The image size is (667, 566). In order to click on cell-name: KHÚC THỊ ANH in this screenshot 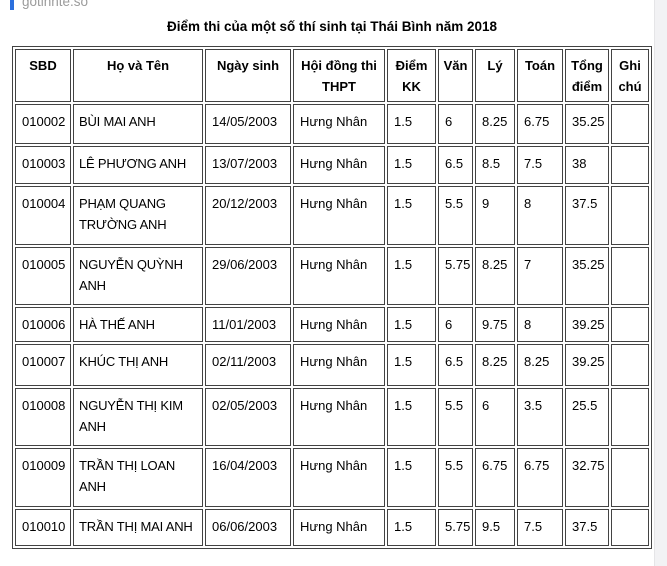, I will do `click(138, 365)`.